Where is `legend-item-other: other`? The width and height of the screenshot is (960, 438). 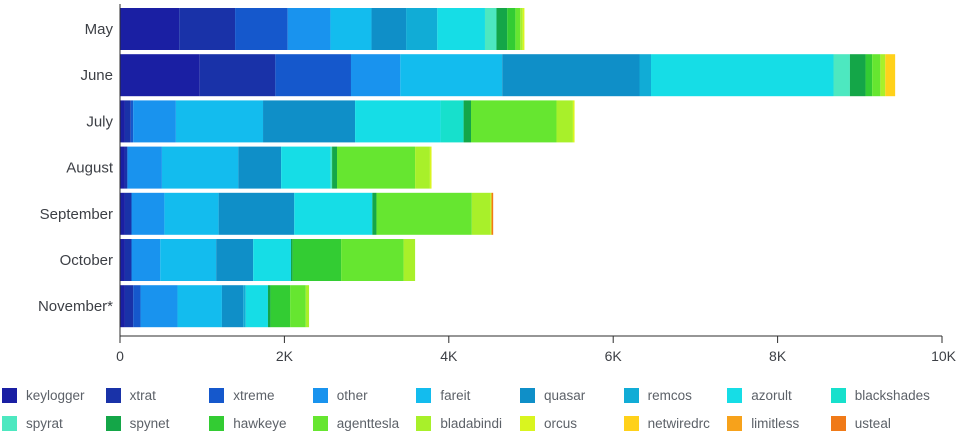
legend-item-other: other is located at coordinates (340, 395).